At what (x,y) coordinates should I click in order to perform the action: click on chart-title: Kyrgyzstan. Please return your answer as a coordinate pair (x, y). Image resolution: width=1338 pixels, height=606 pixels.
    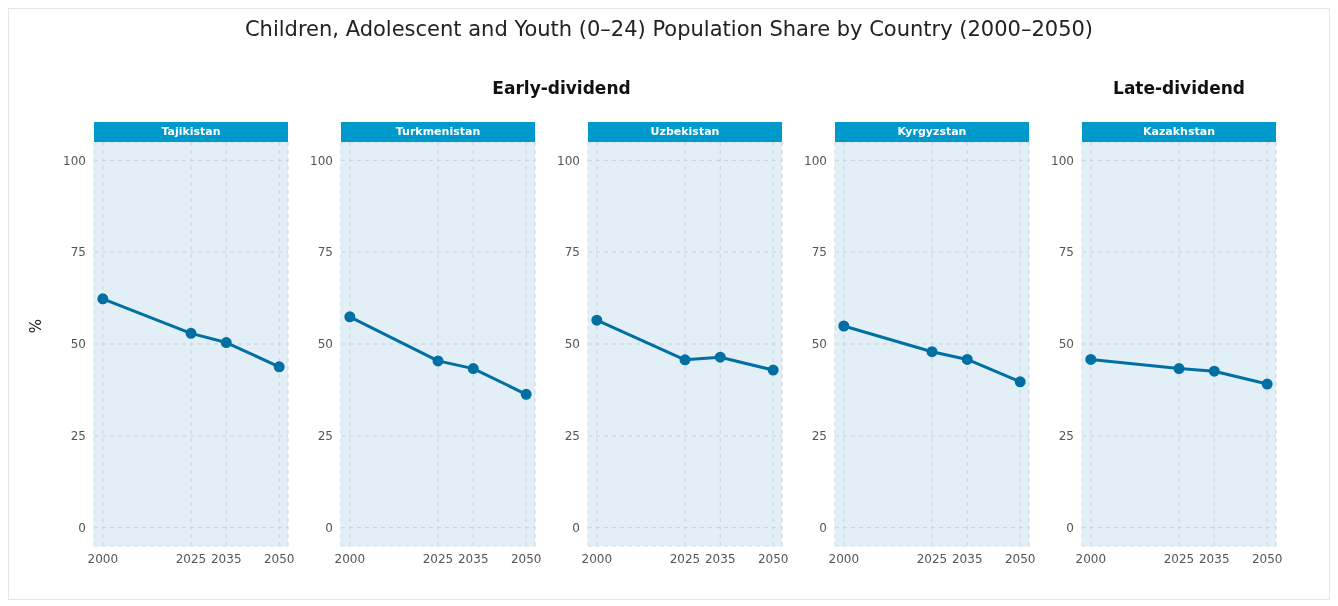
    Looking at the image, I should click on (932, 132).